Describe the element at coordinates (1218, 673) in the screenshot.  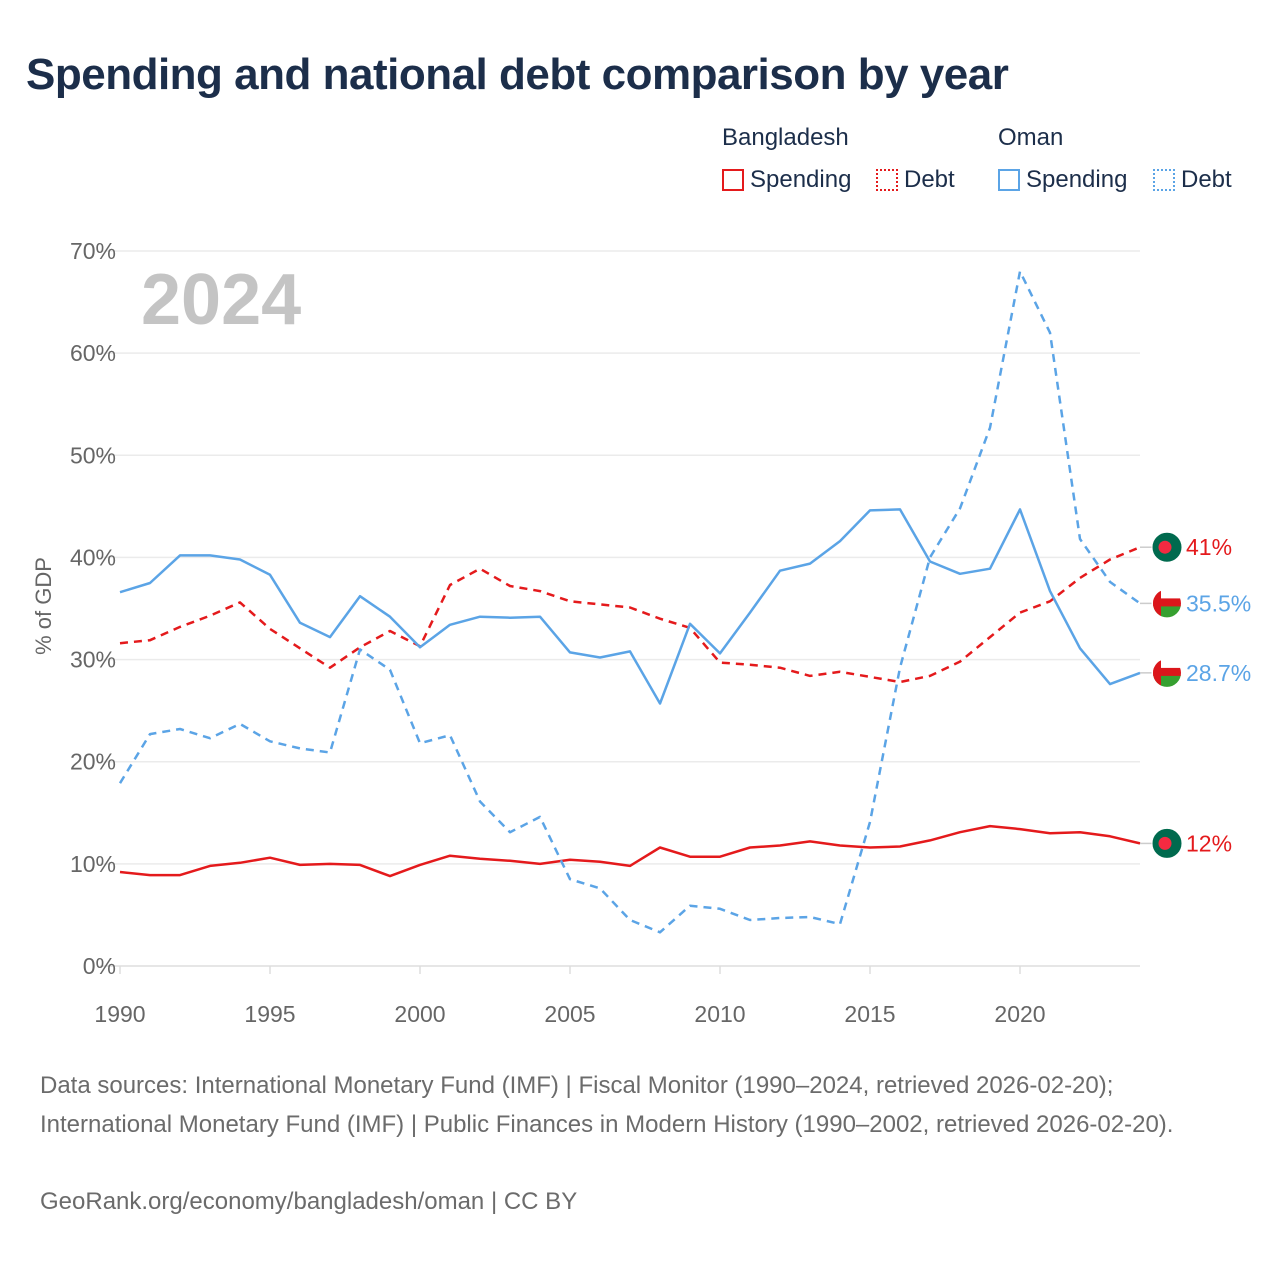
I see `end-value-label: 28.7%` at that location.